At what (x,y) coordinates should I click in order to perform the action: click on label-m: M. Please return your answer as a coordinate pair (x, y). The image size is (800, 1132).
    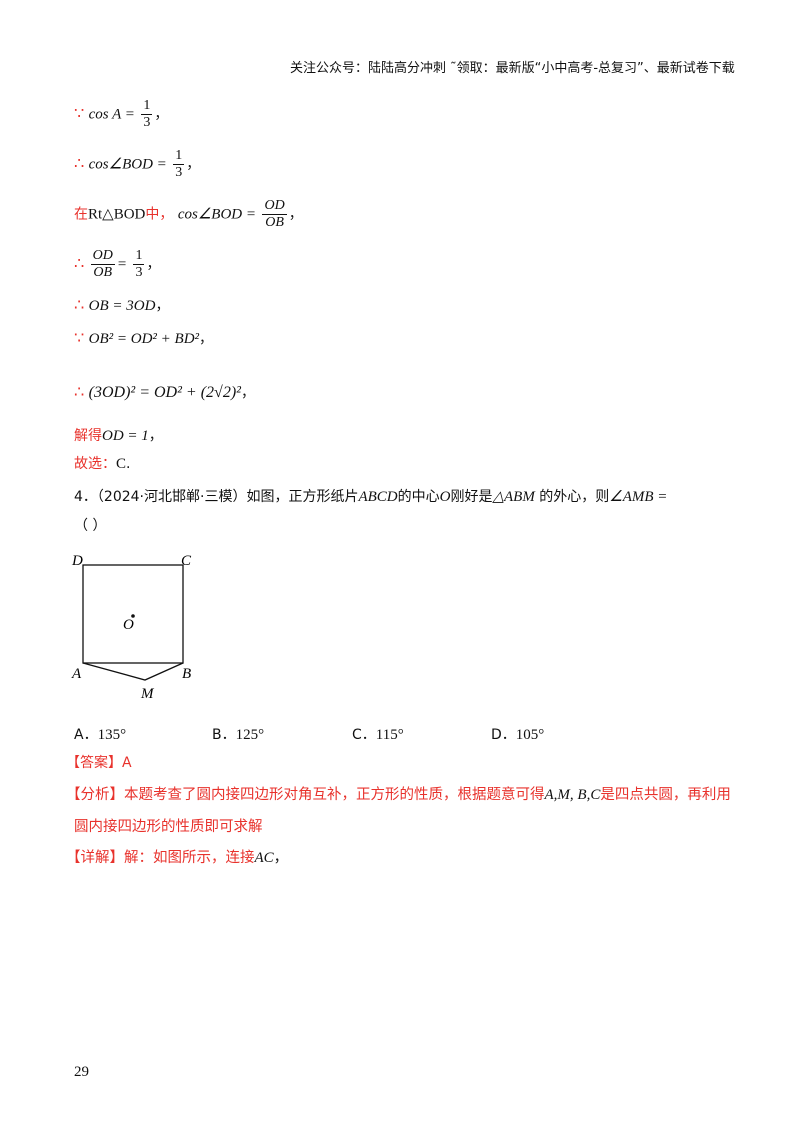
    Looking at the image, I should click on (147, 694).